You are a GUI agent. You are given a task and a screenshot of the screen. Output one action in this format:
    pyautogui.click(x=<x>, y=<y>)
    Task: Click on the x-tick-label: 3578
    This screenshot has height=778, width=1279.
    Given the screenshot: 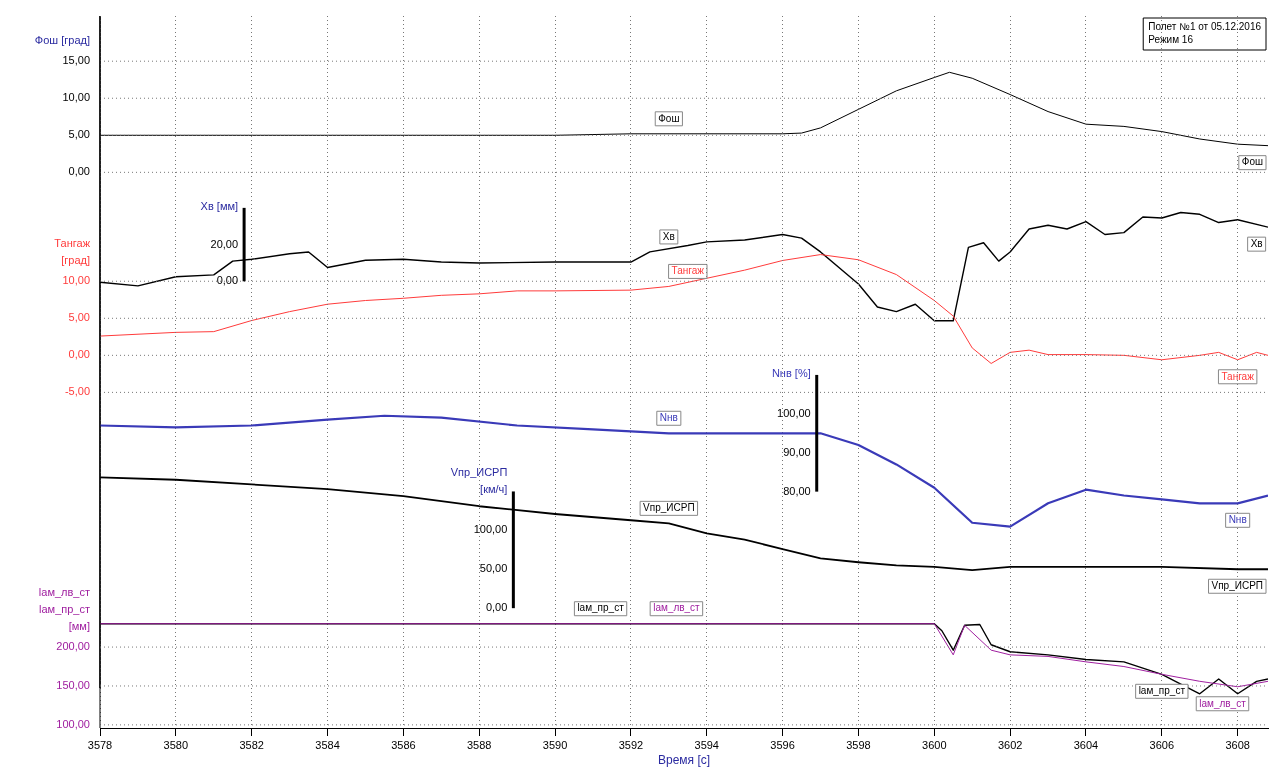 What is the action you would take?
    pyautogui.click(x=100, y=744)
    